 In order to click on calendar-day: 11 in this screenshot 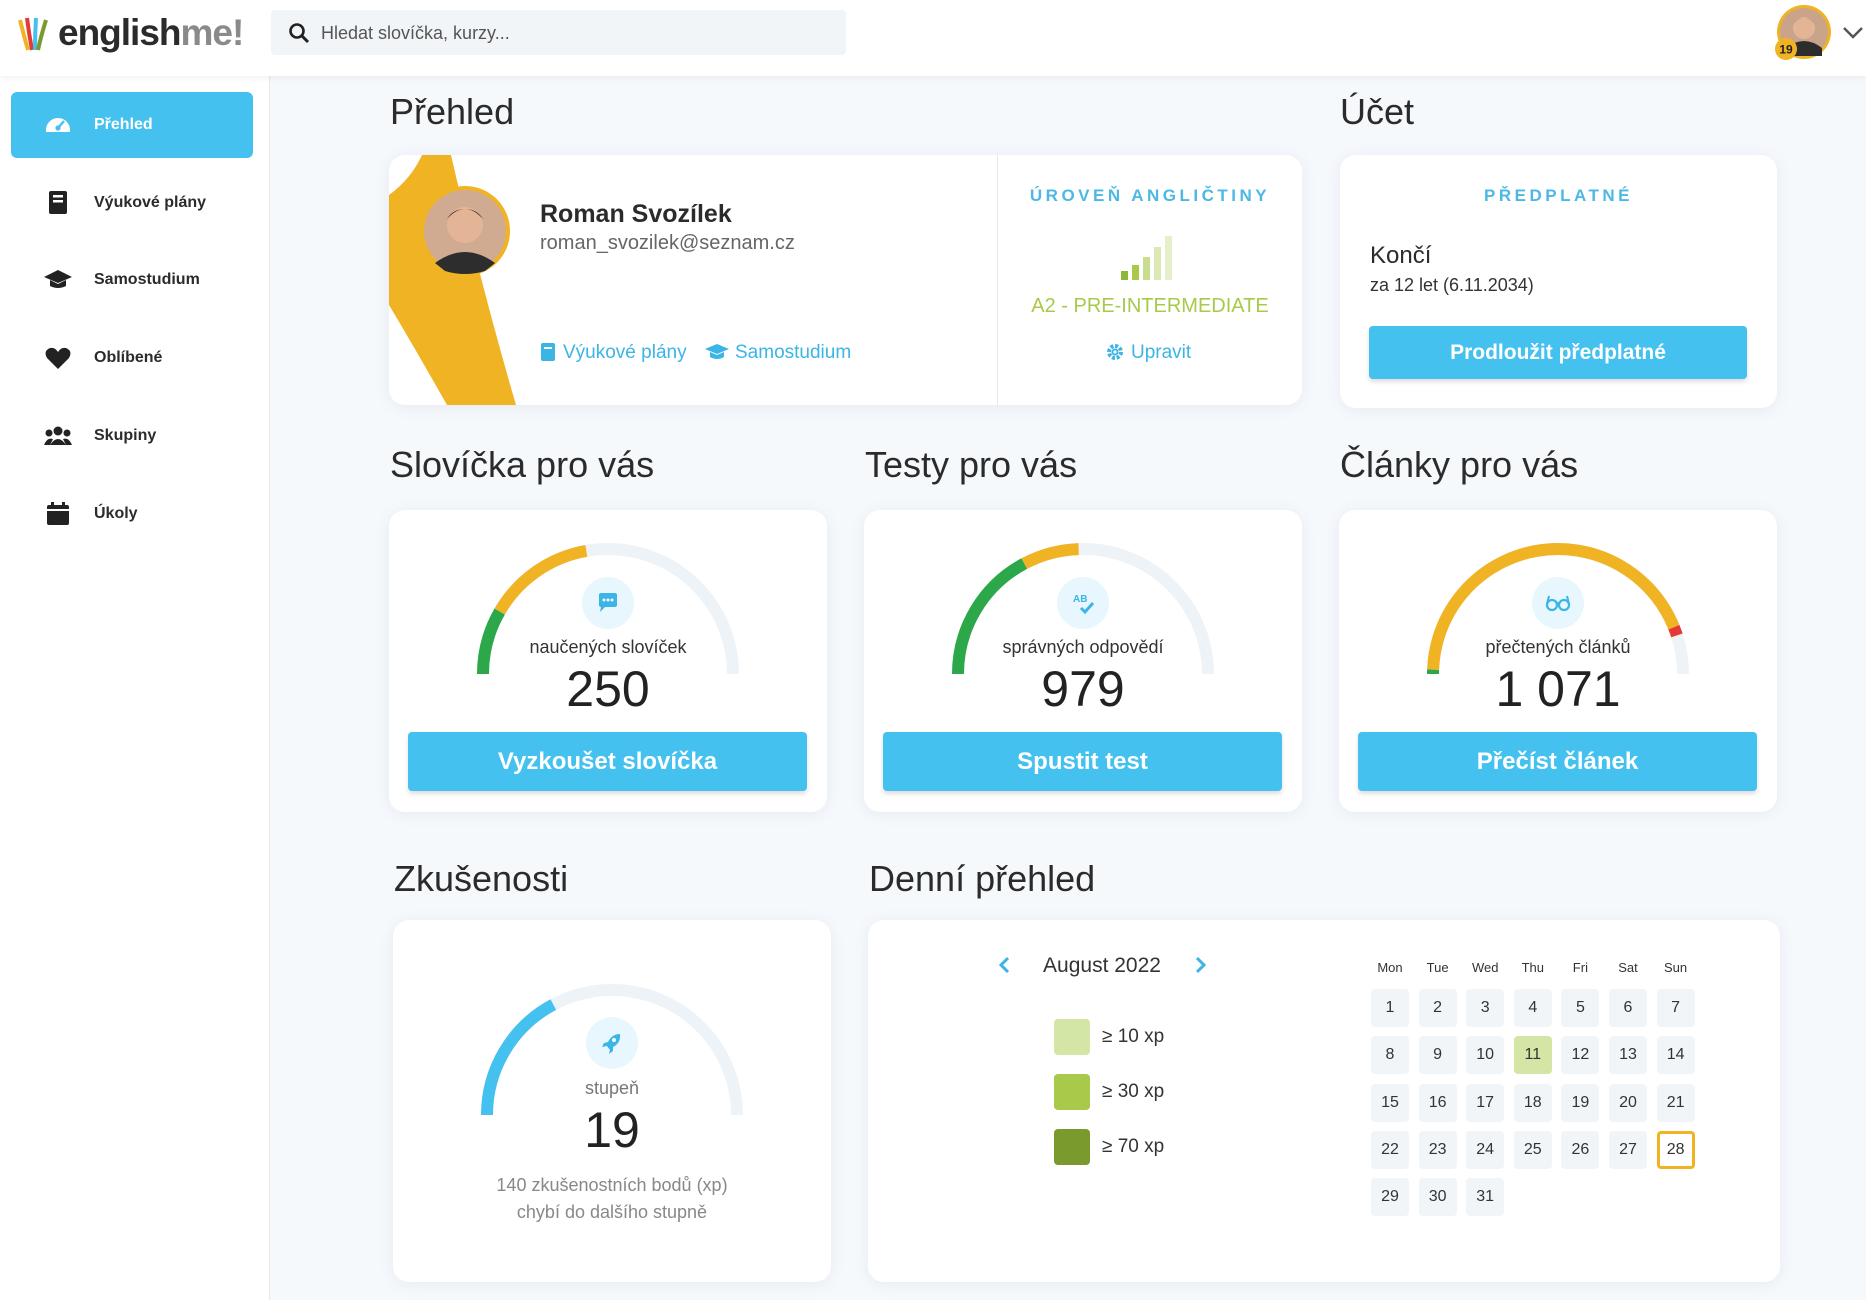, I will do `click(1532, 1055)`.